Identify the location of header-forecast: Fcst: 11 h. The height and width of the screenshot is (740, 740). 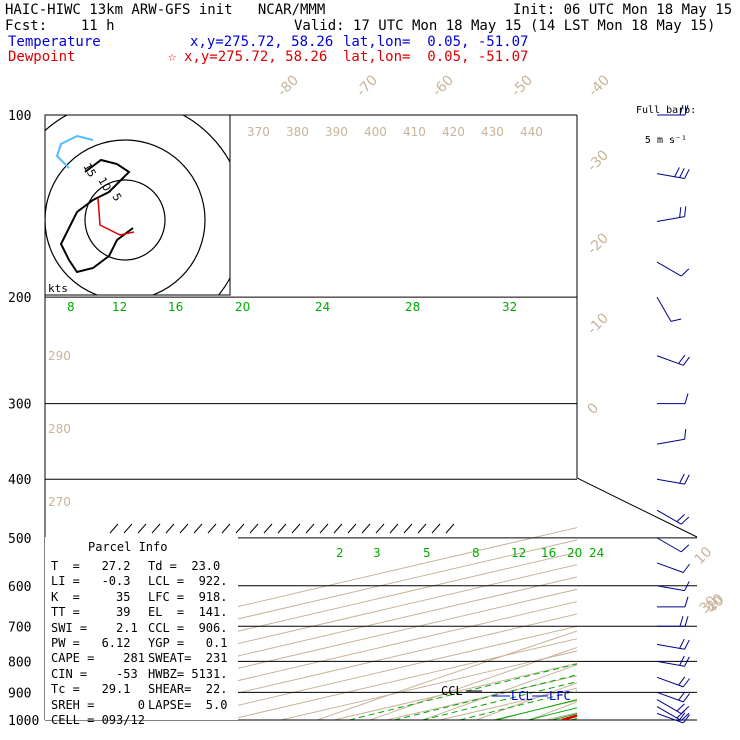
(60, 26).